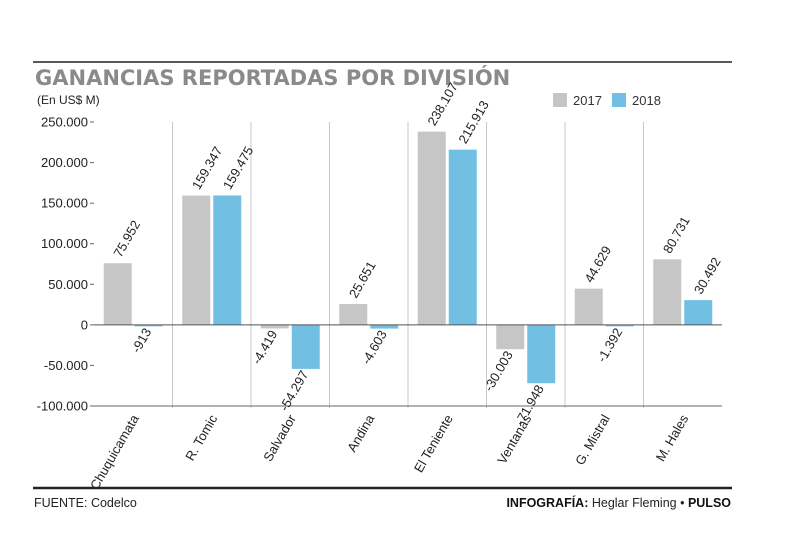 The width and height of the screenshot is (800, 560). Describe the element at coordinates (201, 438) in the screenshot. I see `category-label: R. Tomic` at that location.